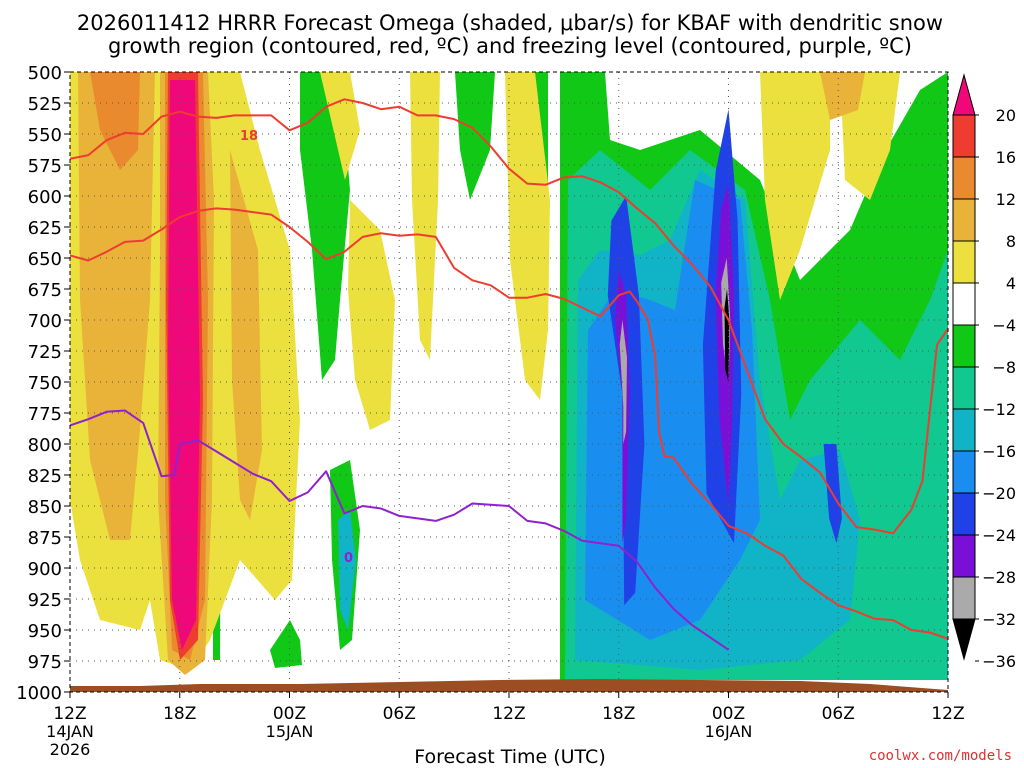 This screenshot has width=1024, height=768. Describe the element at coordinates (70, 731) in the screenshot. I see `x-tick-date-label: 14JAN` at that location.